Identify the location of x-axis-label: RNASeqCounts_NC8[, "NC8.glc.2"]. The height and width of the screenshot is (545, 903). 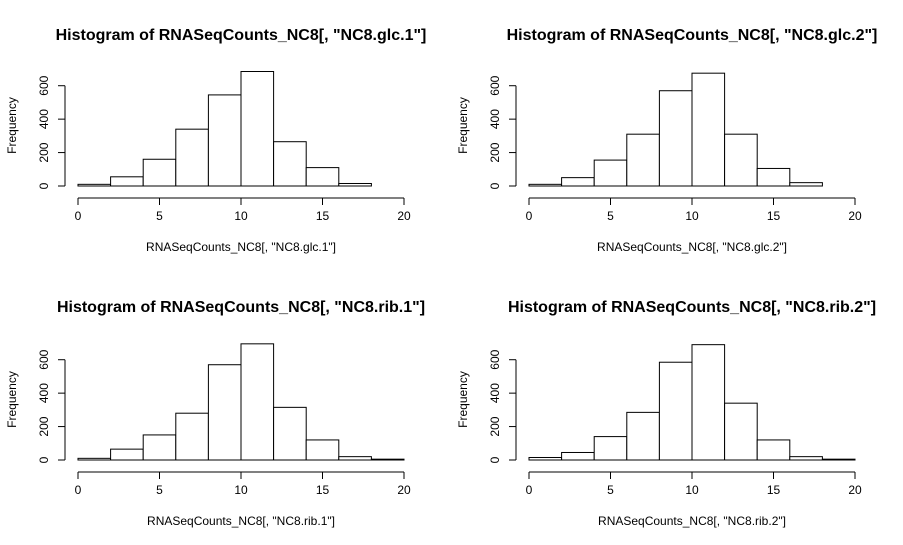
(692, 247).